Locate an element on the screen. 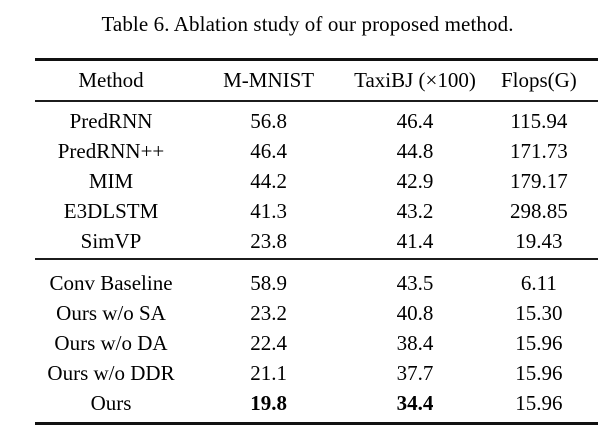  column-header-flops: Flops(G) is located at coordinates (538, 79).